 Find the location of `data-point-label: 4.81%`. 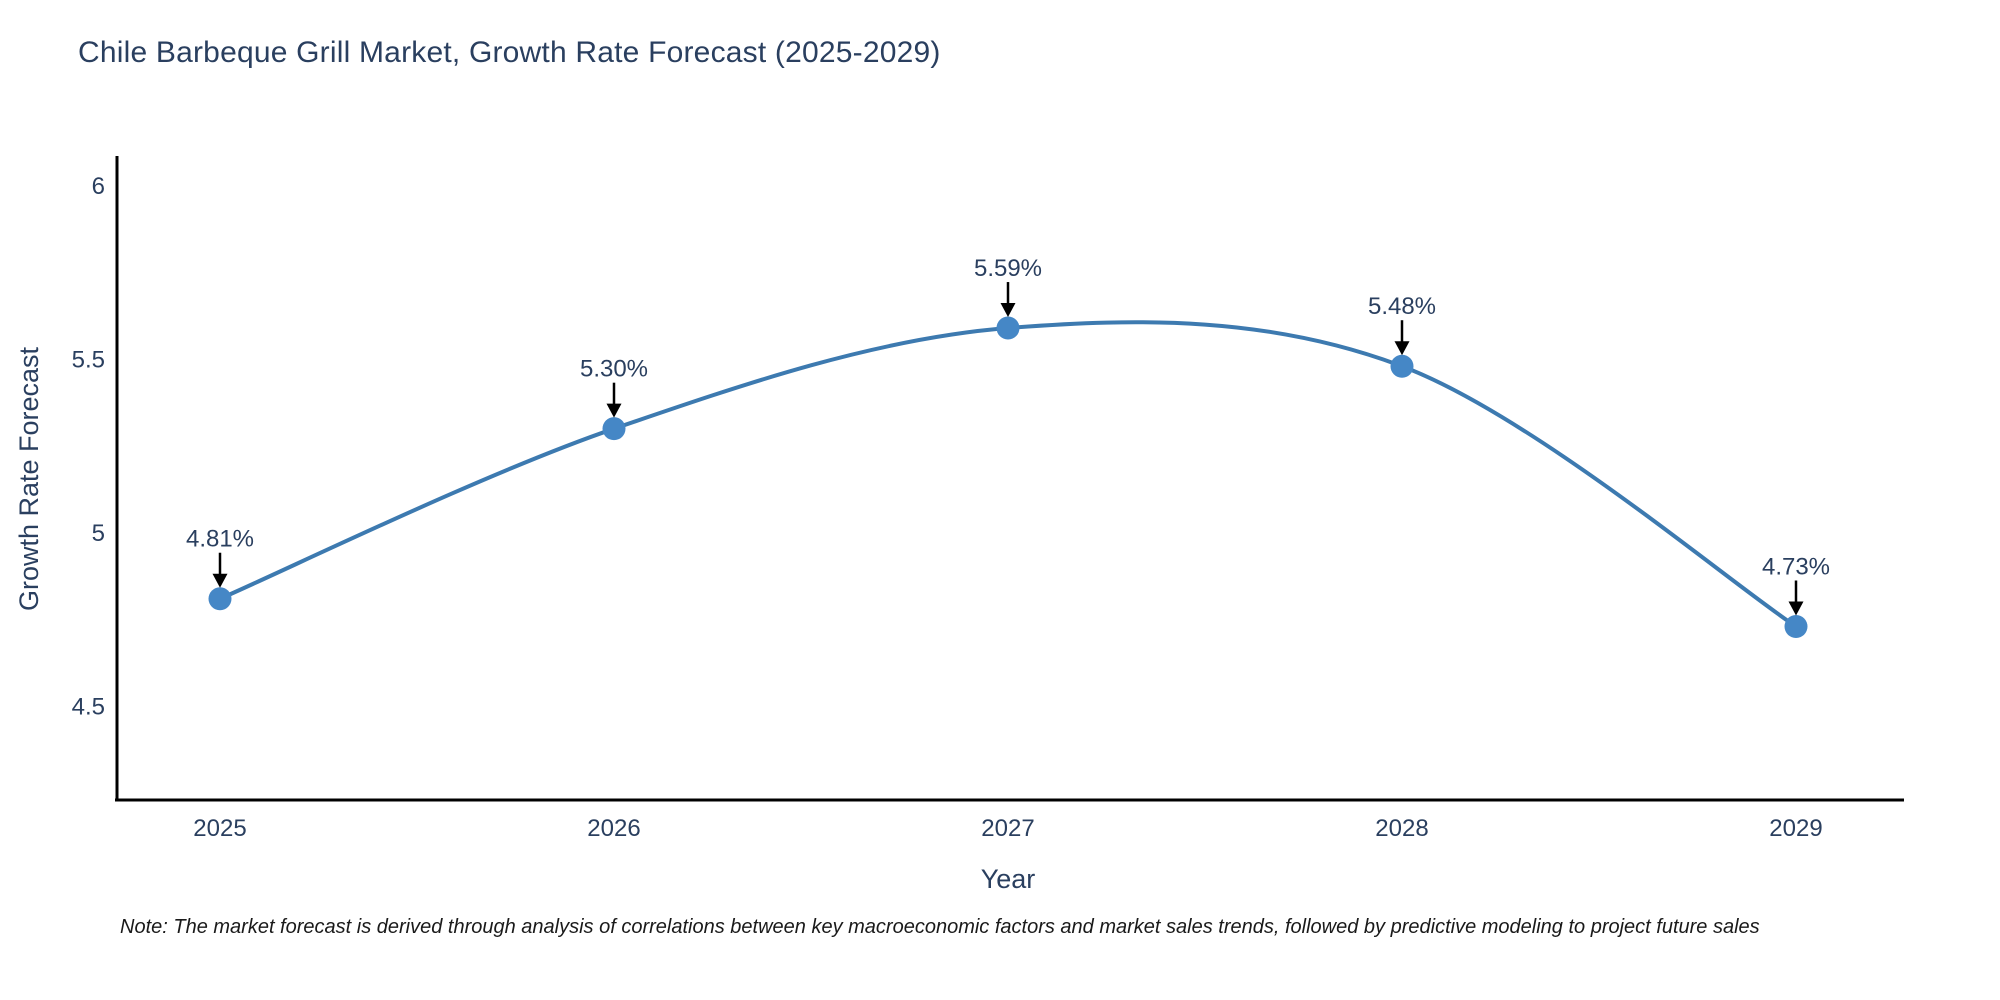

data-point-label: 4.81% is located at coordinates (220, 539).